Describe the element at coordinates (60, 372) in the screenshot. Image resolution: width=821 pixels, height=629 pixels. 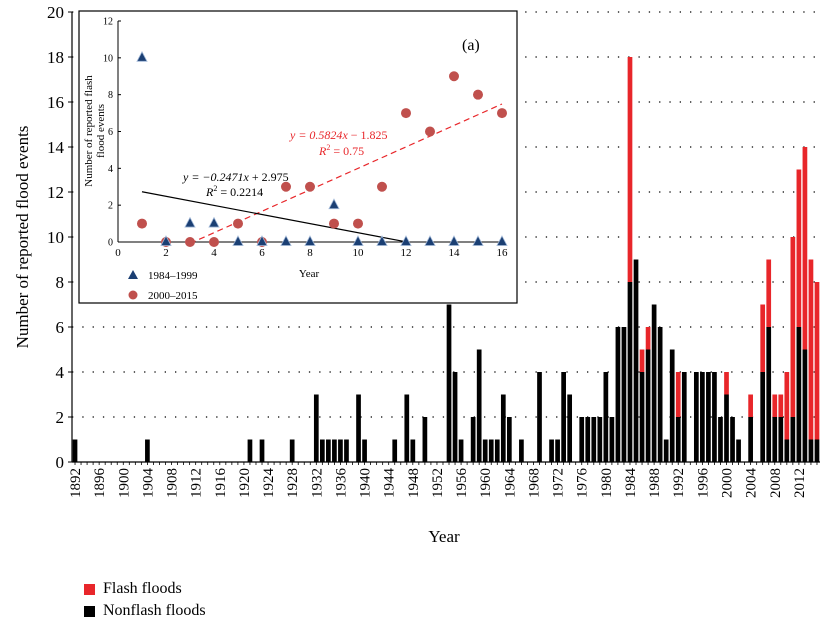
I see `main-y-tick-label: 4` at that location.